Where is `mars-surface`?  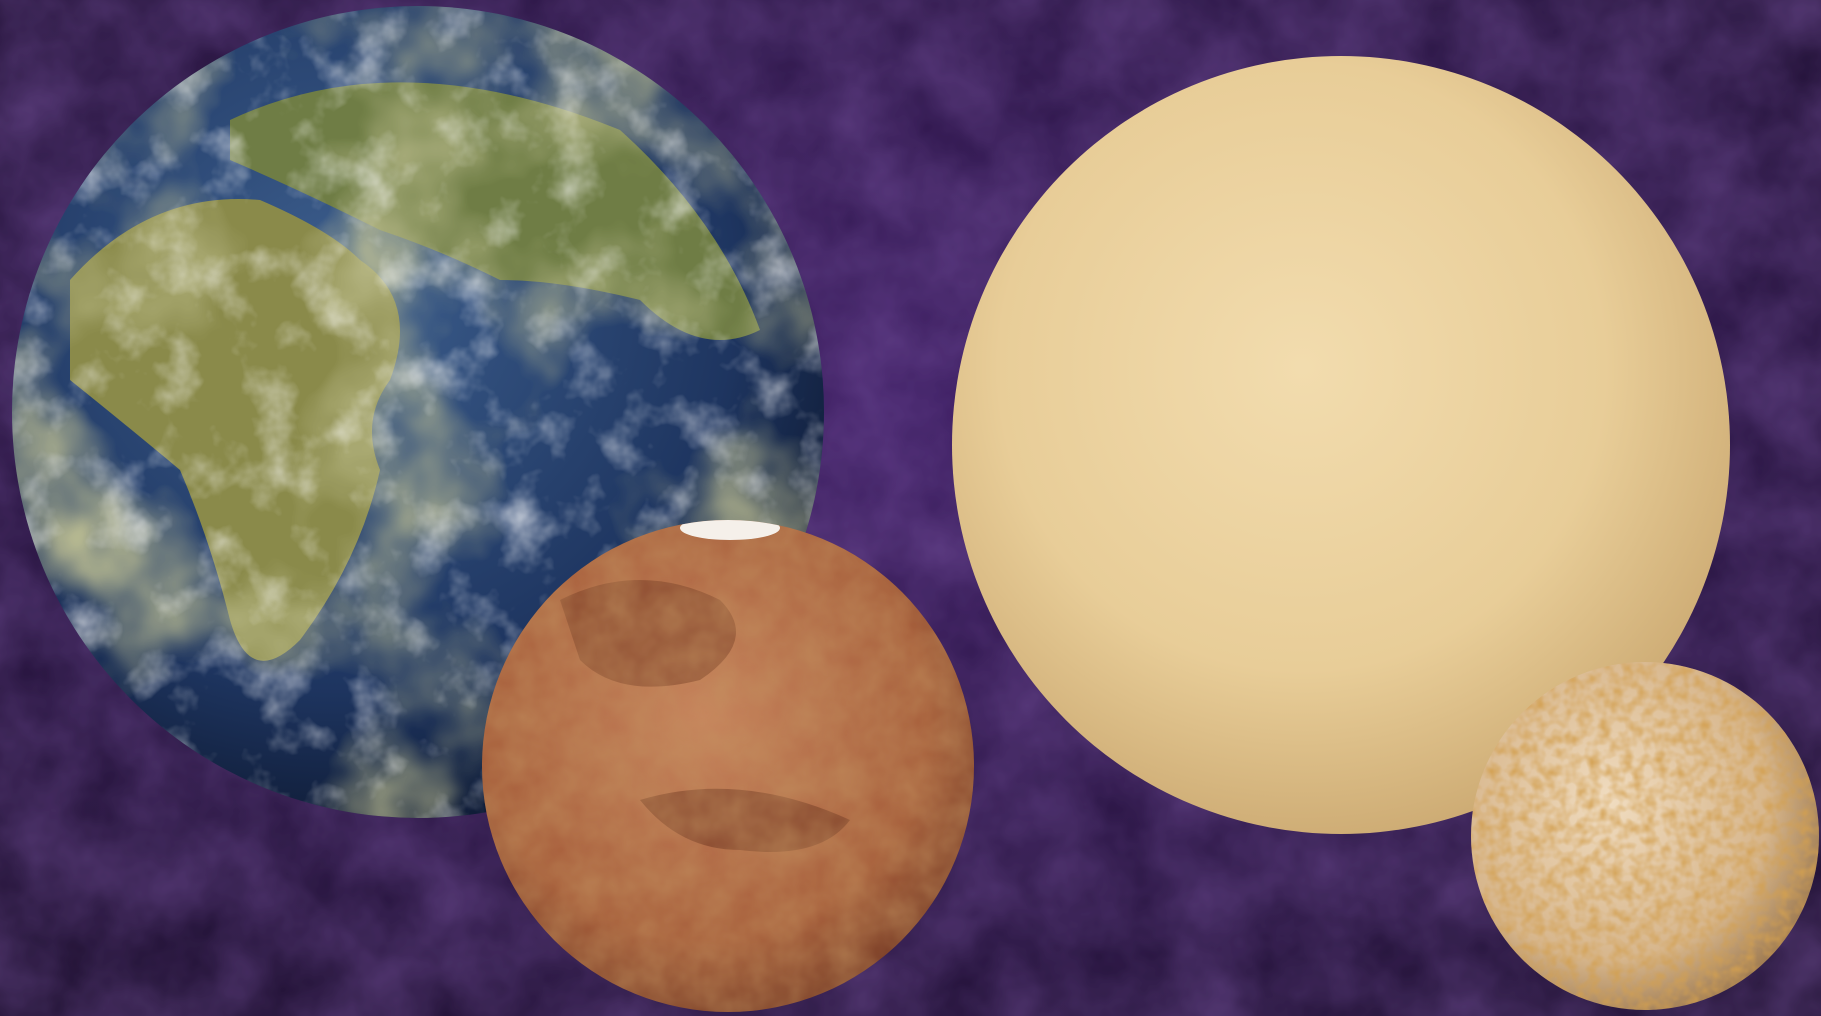 mars-surface is located at coordinates (728, 766).